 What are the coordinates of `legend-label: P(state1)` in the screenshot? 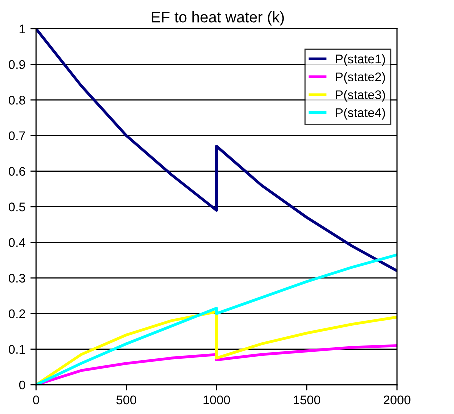 It's located at (361, 60).